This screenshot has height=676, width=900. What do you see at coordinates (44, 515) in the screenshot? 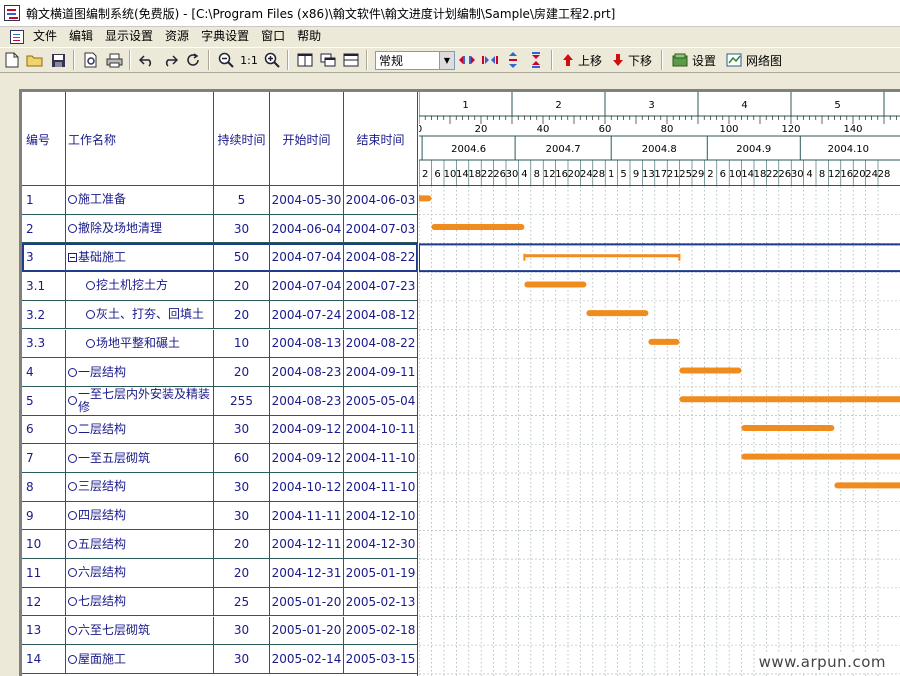
I see `cell-id: 9` at bounding box center [44, 515].